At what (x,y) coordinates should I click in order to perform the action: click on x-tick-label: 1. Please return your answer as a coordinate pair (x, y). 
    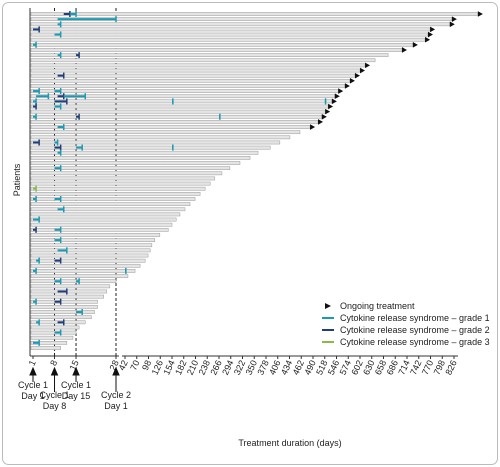
    Looking at the image, I should click on (32, 363).